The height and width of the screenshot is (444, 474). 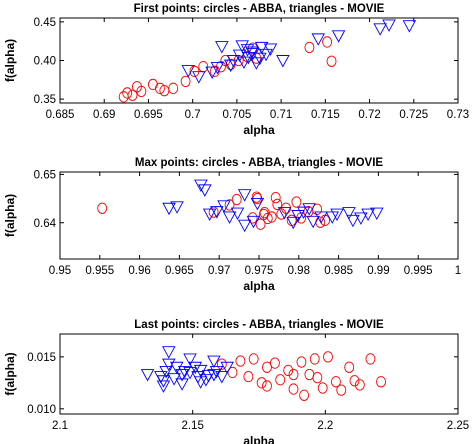 I want to click on x-tick-label: 0.985, so click(x=338, y=271).